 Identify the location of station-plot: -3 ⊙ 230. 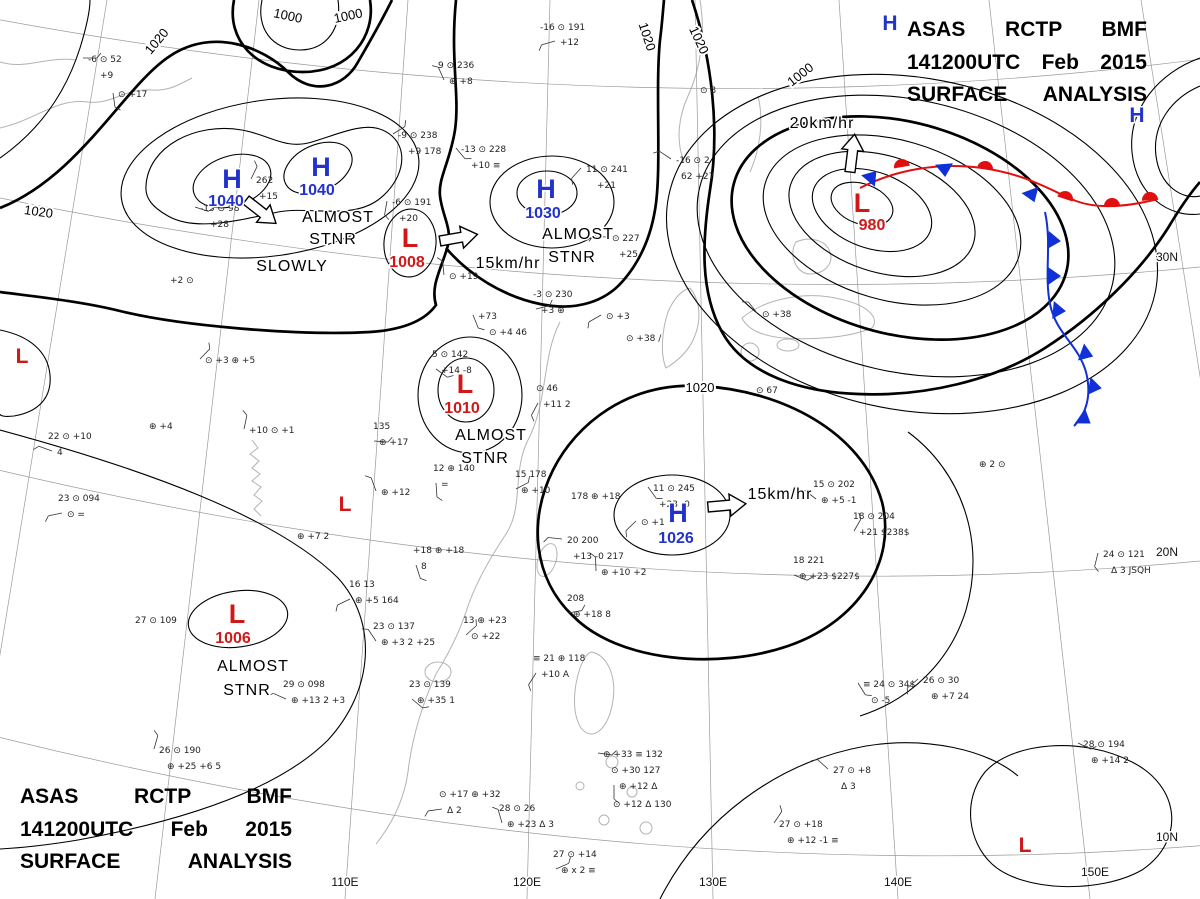
(553, 295).